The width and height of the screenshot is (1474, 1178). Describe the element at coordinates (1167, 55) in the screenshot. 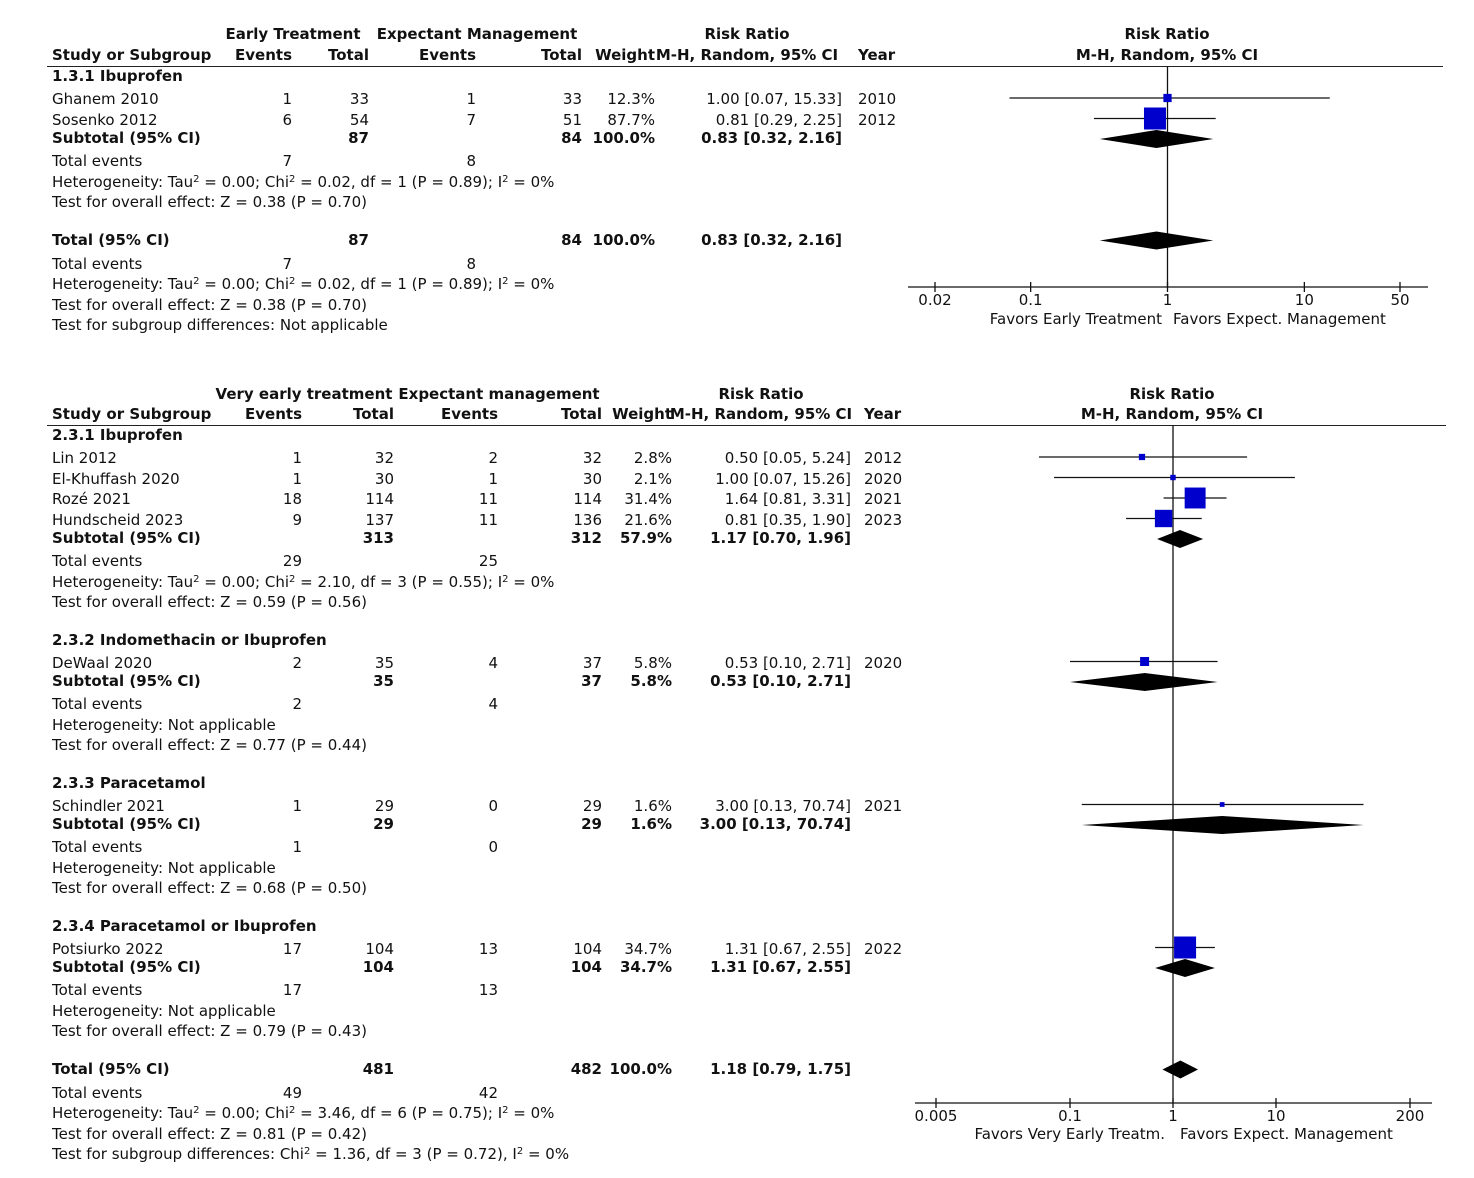

I see `plot-method-header: M-H, Random, 95% CI` at that location.